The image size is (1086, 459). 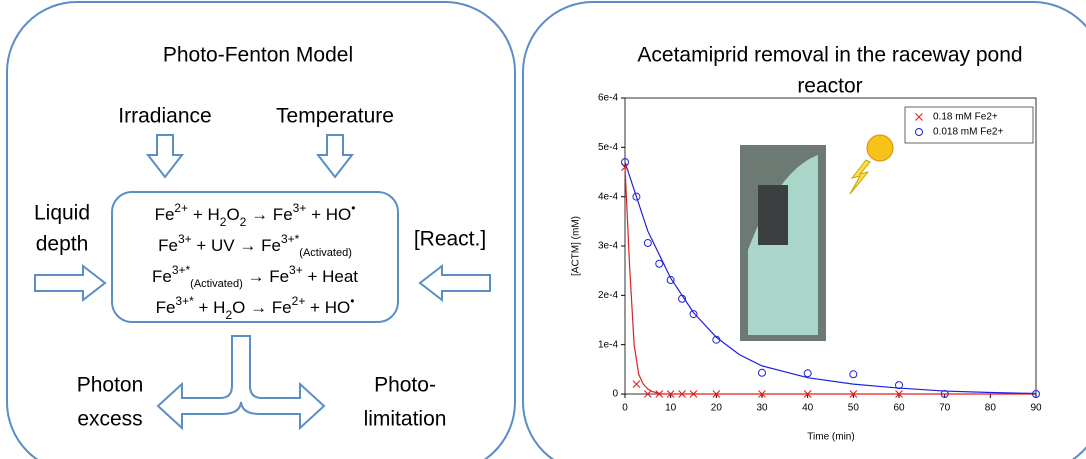 I want to click on chart-title: reactor, so click(x=829, y=86).